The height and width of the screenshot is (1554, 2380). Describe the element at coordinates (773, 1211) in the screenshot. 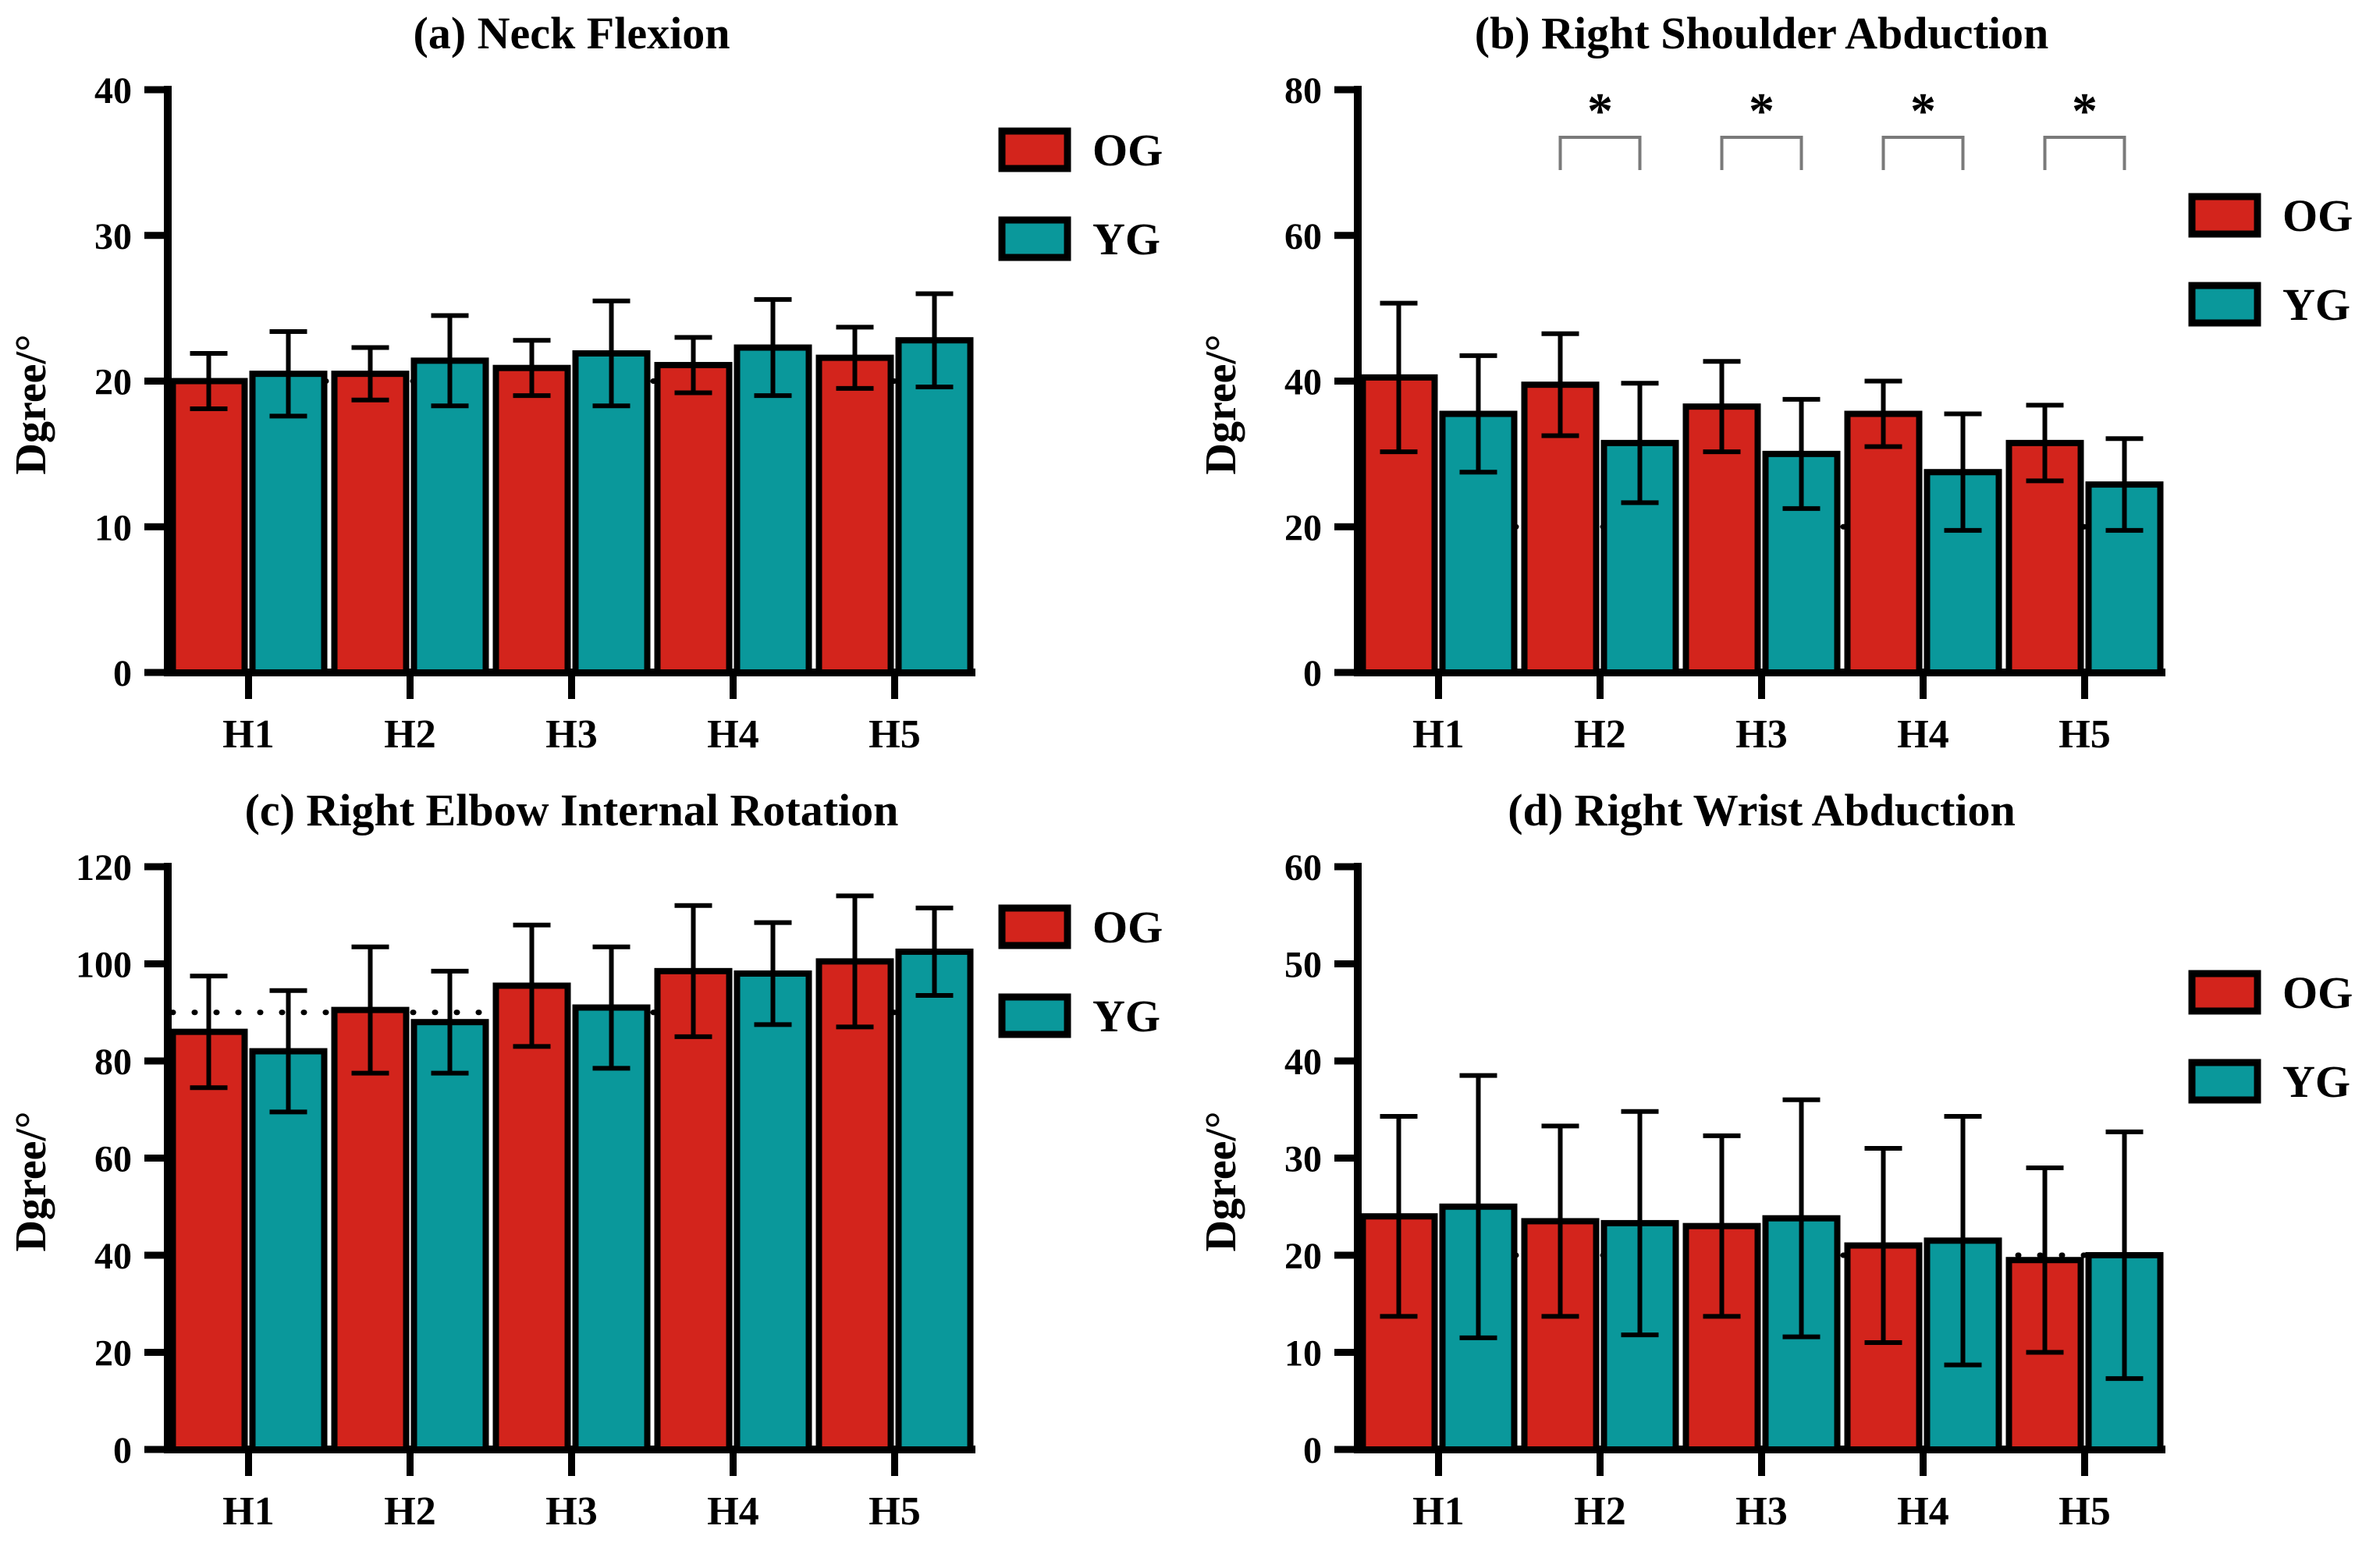

I see `bar-yg-h4` at that location.